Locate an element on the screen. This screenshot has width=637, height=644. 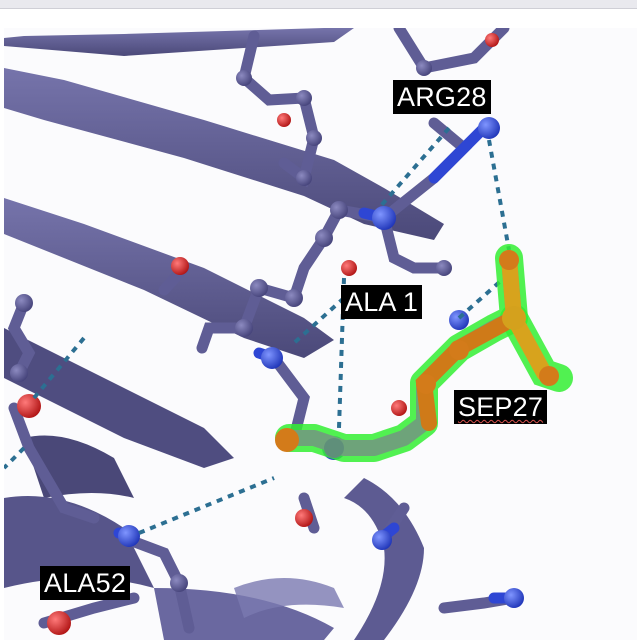
residue-label-sep27: SEP27 is located at coordinates (501, 407).